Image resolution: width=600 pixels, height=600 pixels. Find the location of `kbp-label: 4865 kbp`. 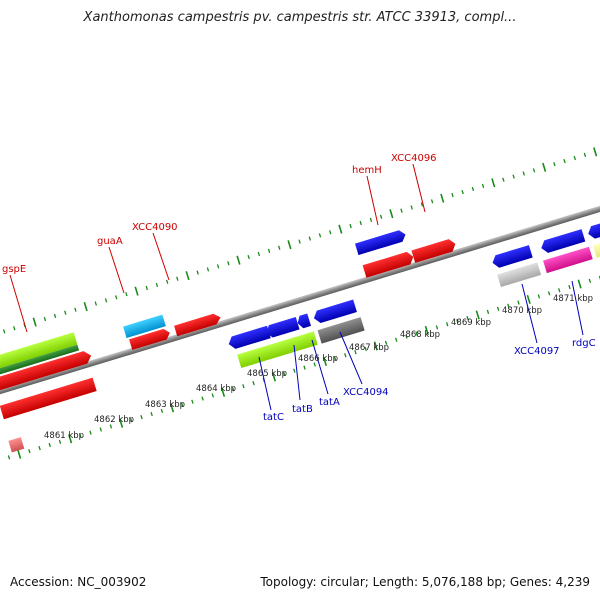

kbp-label: 4865 kbp is located at coordinates (267, 374).